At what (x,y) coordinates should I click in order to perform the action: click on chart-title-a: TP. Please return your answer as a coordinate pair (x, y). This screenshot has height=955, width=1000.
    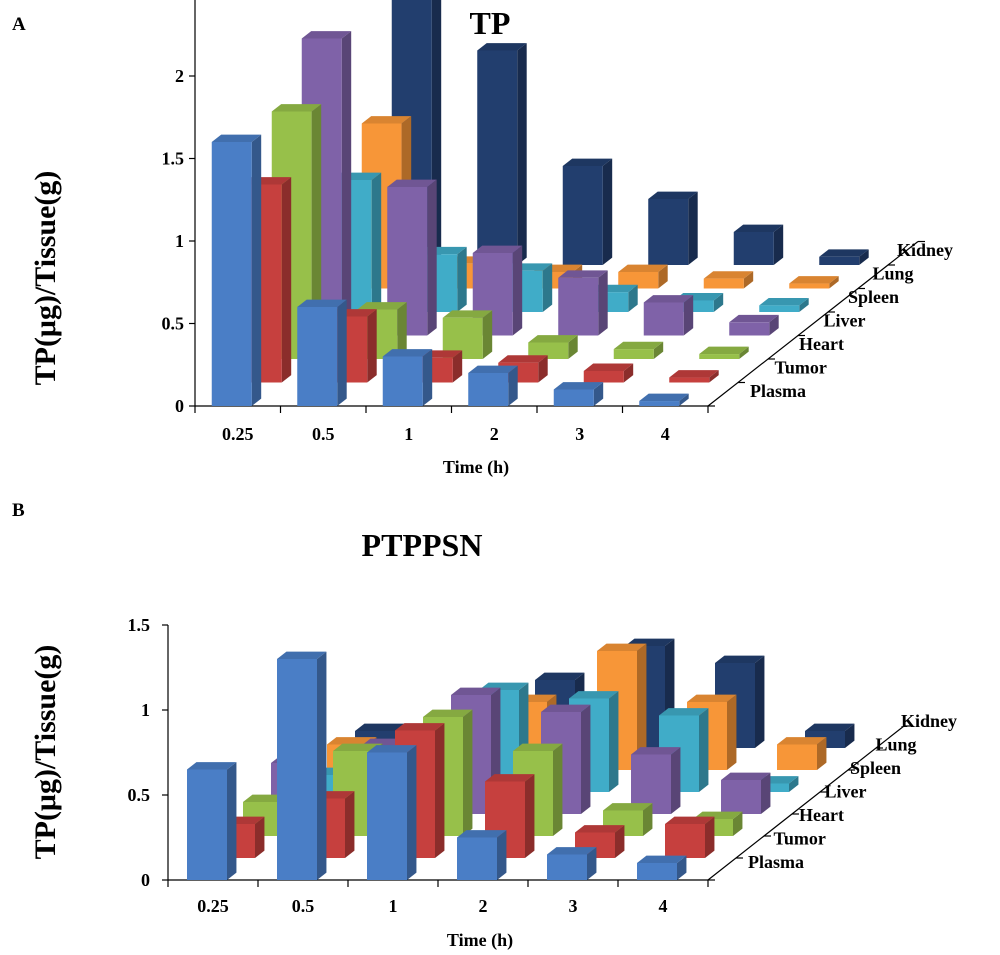
    Looking at the image, I should click on (490, 23).